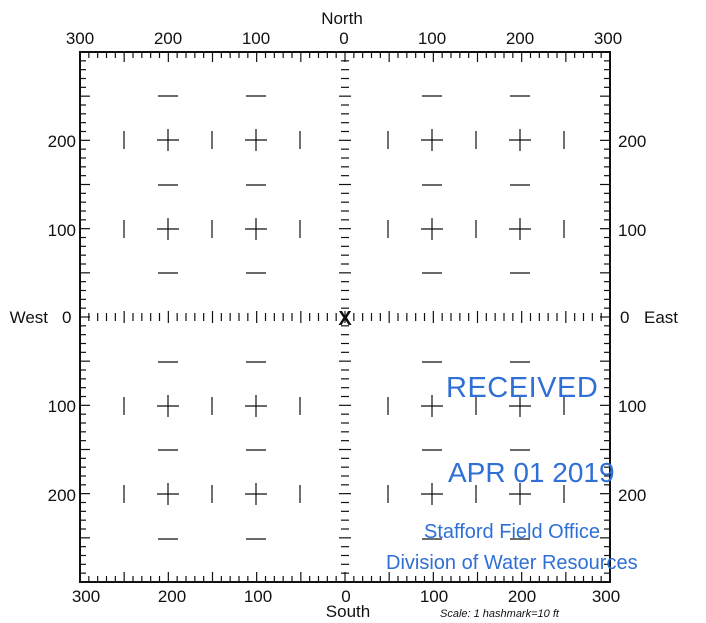 Image resolution: width=706 pixels, height=623 pixels. What do you see at coordinates (512, 532) in the screenshot?
I see `stamp-office: Stafford Field Office` at bounding box center [512, 532].